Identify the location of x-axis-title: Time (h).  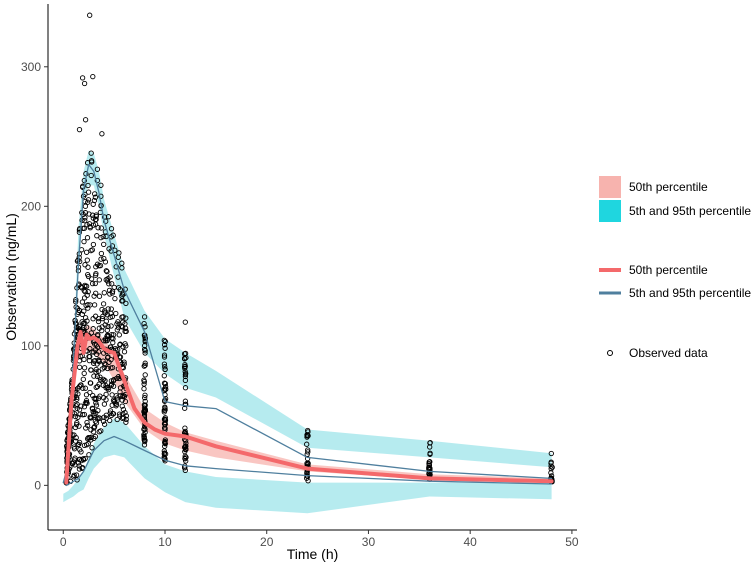
(313, 554).